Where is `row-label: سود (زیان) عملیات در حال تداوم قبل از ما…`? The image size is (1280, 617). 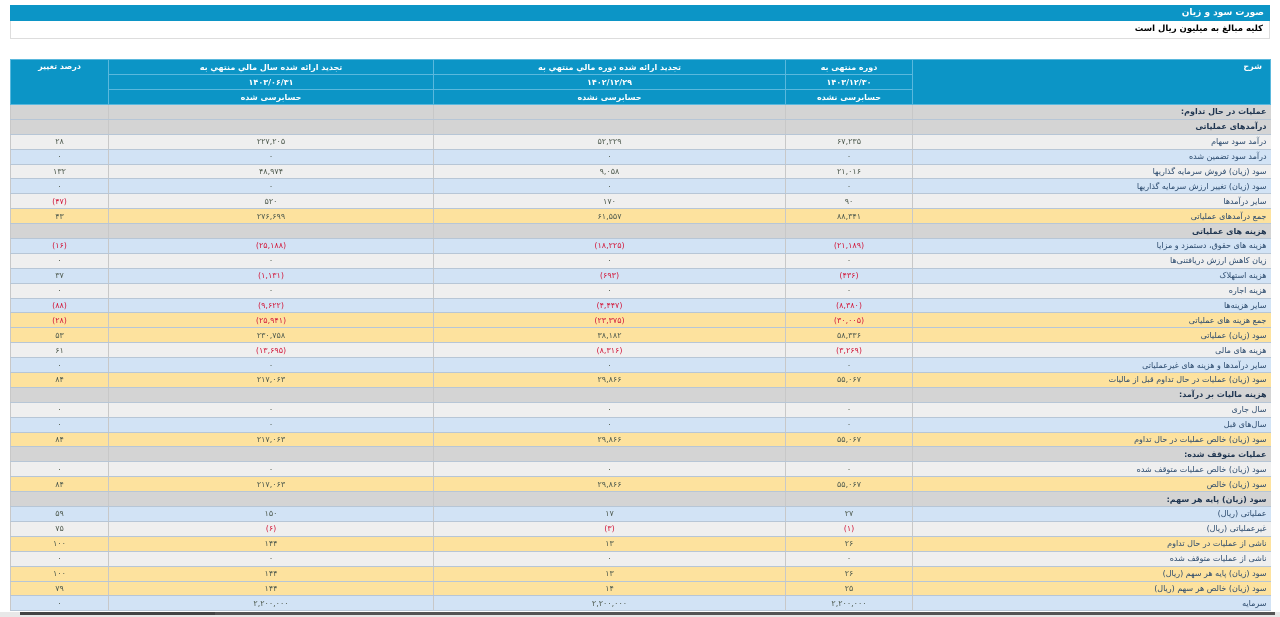
row-label: سود (زیان) عملیات در حال تداوم قبل از ما… is located at coordinates (1091, 380).